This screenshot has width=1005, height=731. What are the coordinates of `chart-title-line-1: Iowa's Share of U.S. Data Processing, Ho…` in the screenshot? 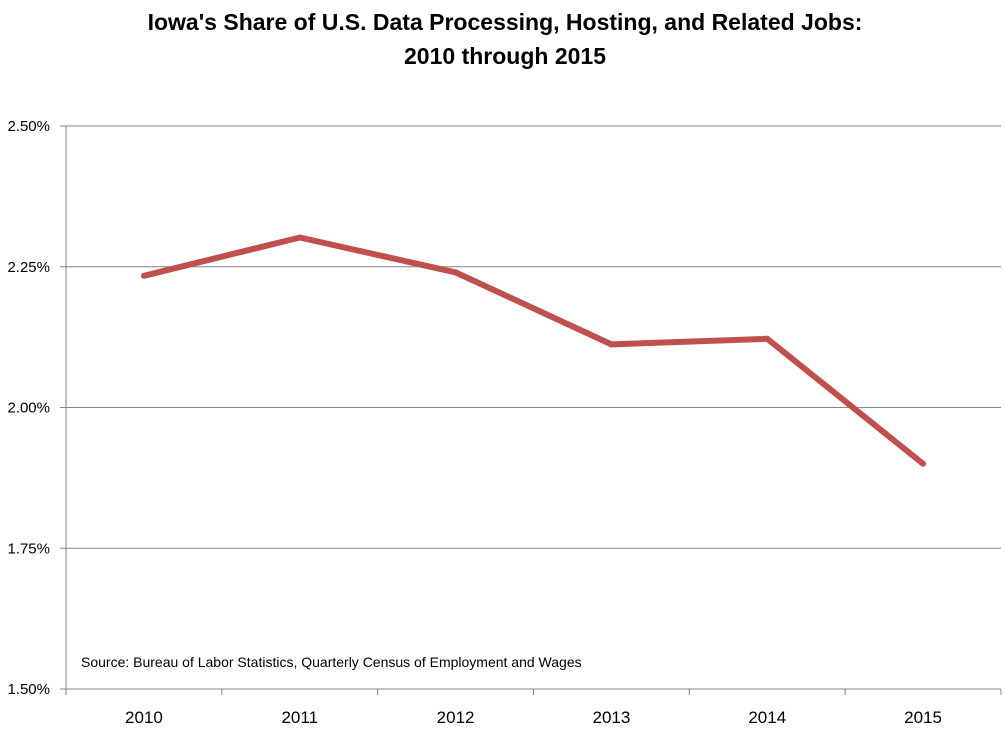 It's located at (505, 22).